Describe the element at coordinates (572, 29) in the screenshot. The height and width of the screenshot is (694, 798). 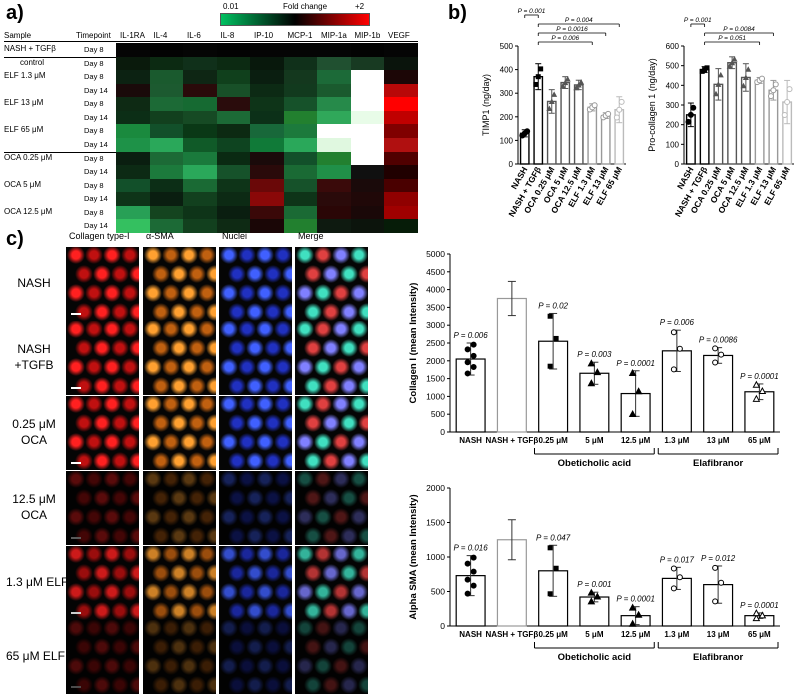
I see `p-value-label: P = 0.0016` at that location.